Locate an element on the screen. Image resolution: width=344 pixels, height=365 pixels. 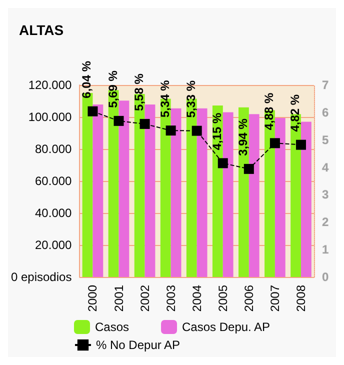
x-tick-label: 2004 is located at coordinates (197, 298).